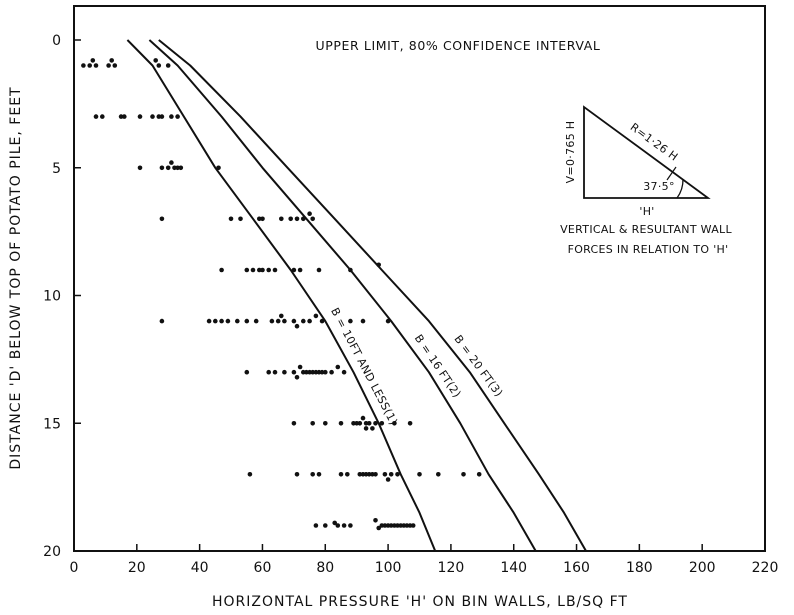 The image size is (794, 615). I want to click on x-tick-label: 60, so click(263, 568).